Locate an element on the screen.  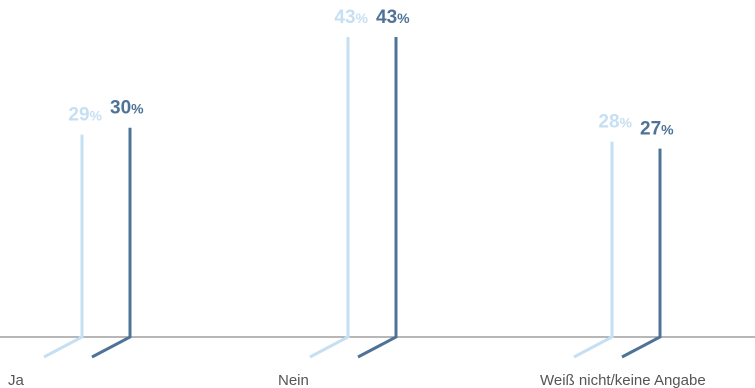
bar-series2-wei-nicht-keine-angabe is located at coordinates (641, 253).